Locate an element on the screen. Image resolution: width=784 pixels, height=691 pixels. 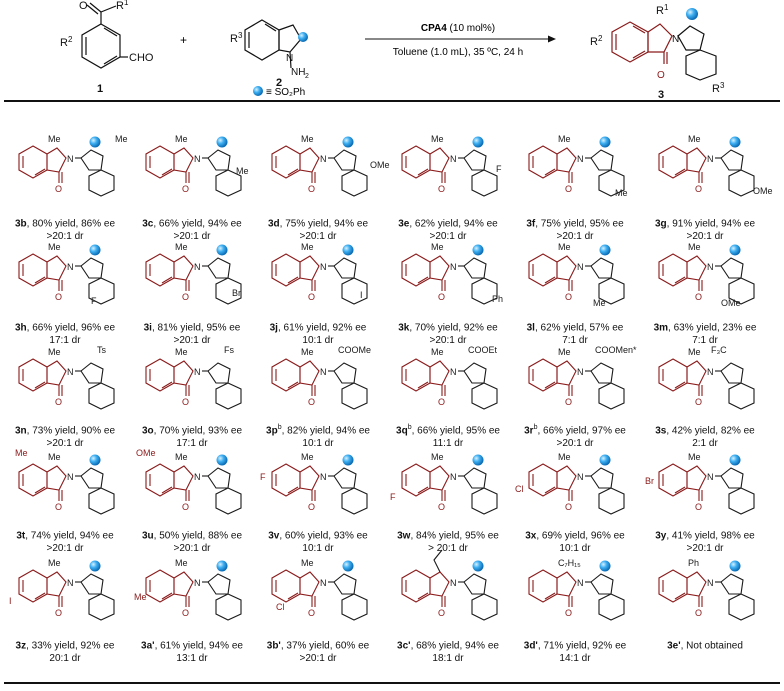
entry-caption: 3m, 63% yield, 23% ee 7:1 dr is located at coordinates (705, 333).